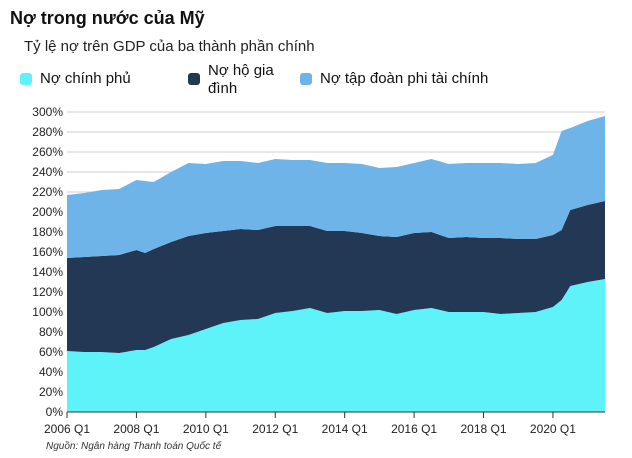 The width and height of the screenshot is (632, 458). I want to click on y-tick-label-140: 140%, so click(47, 272).